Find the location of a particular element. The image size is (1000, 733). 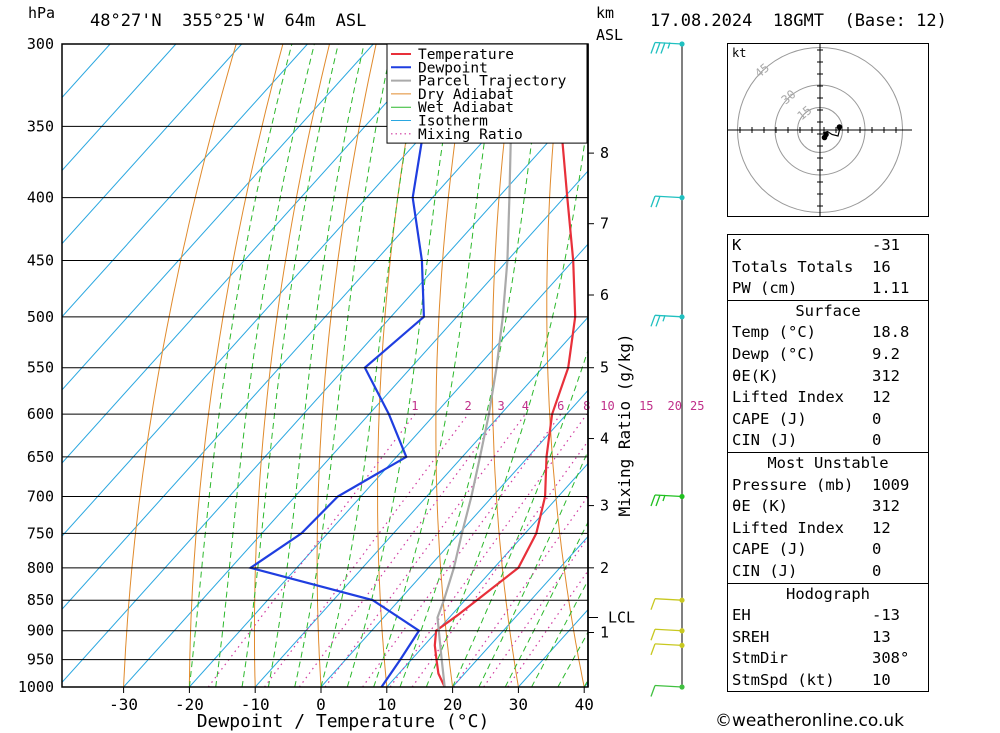

mixing-ratio-label: 8 is located at coordinates (586, 406).